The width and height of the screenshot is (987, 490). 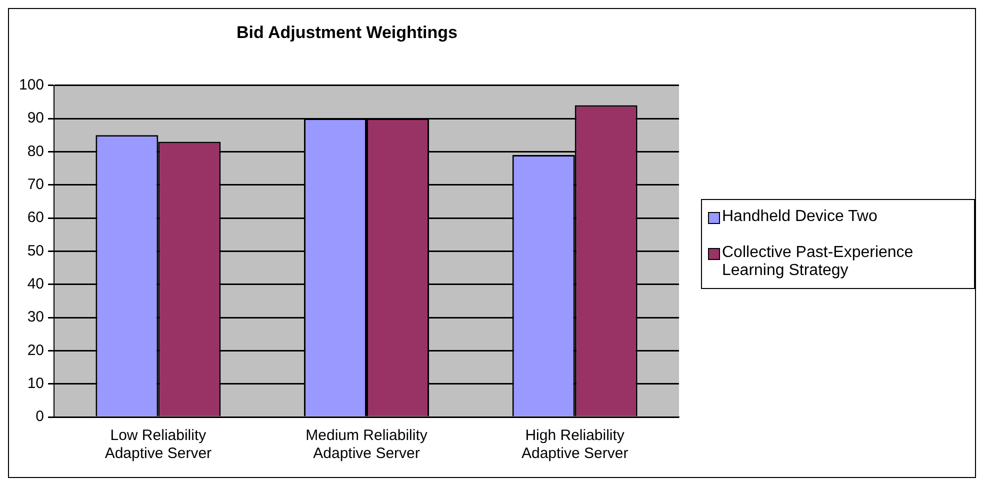 I want to click on x-tick-label: Medium Reliability Adaptive Server, so click(x=367, y=444).